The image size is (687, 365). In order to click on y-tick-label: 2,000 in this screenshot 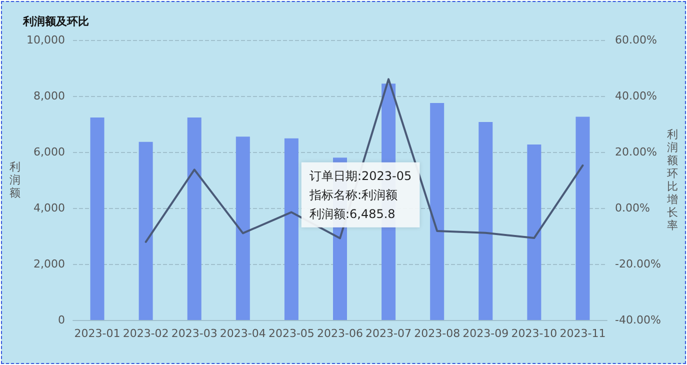, I will do `click(49, 264)`.